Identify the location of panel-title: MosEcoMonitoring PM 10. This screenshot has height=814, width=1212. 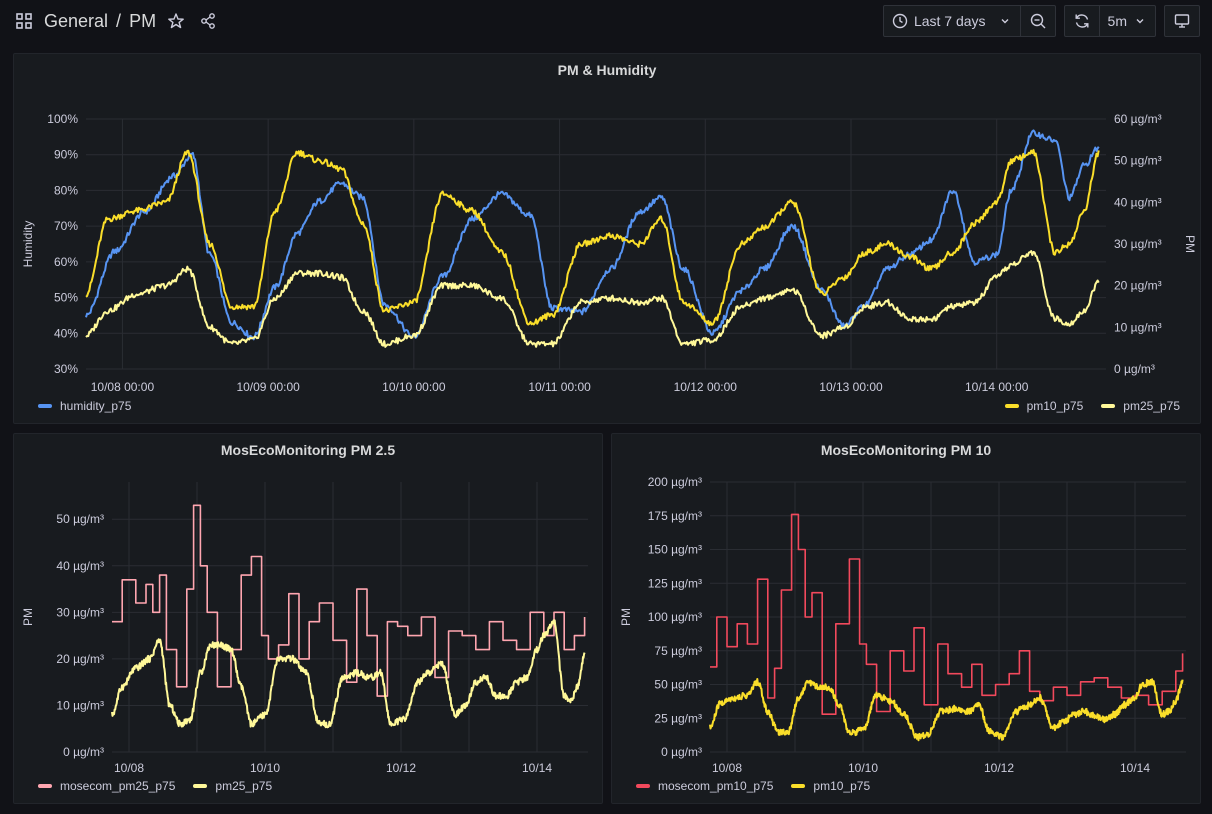
(906, 450).